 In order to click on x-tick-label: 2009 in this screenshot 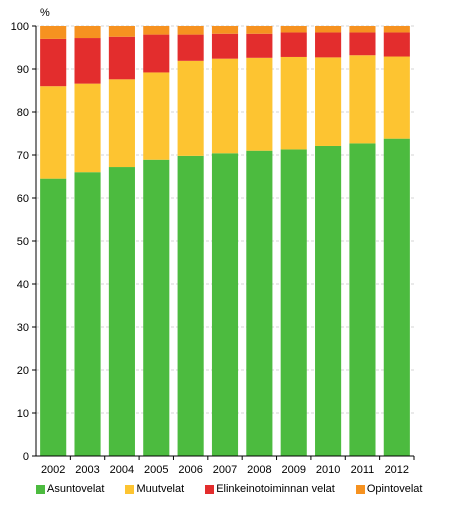, I will do `click(293, 470)`.